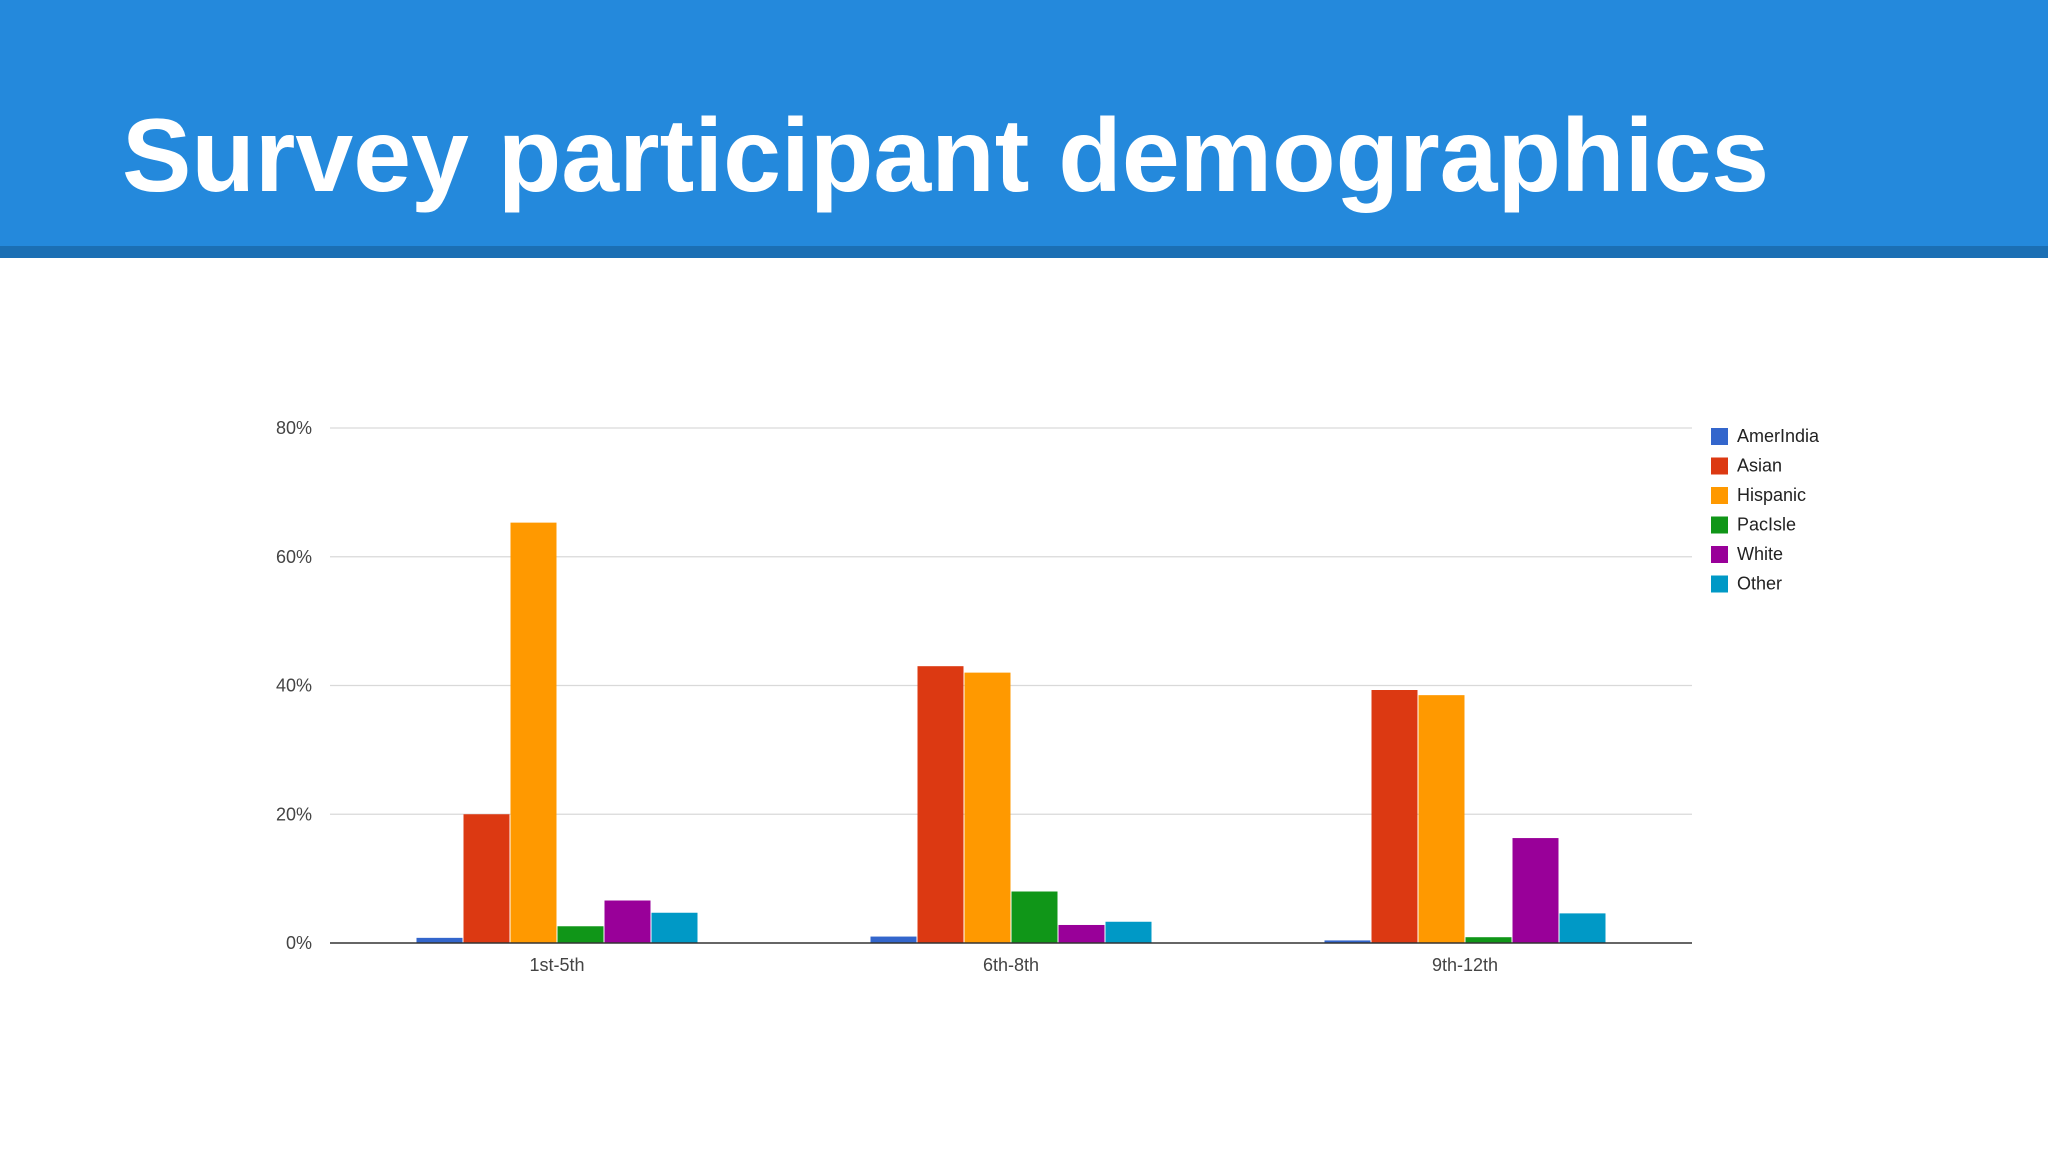 The height and width of the screenshot is (1152, 2048). I want to click on bar-hispanic-1st-5th, so click(533, 732).